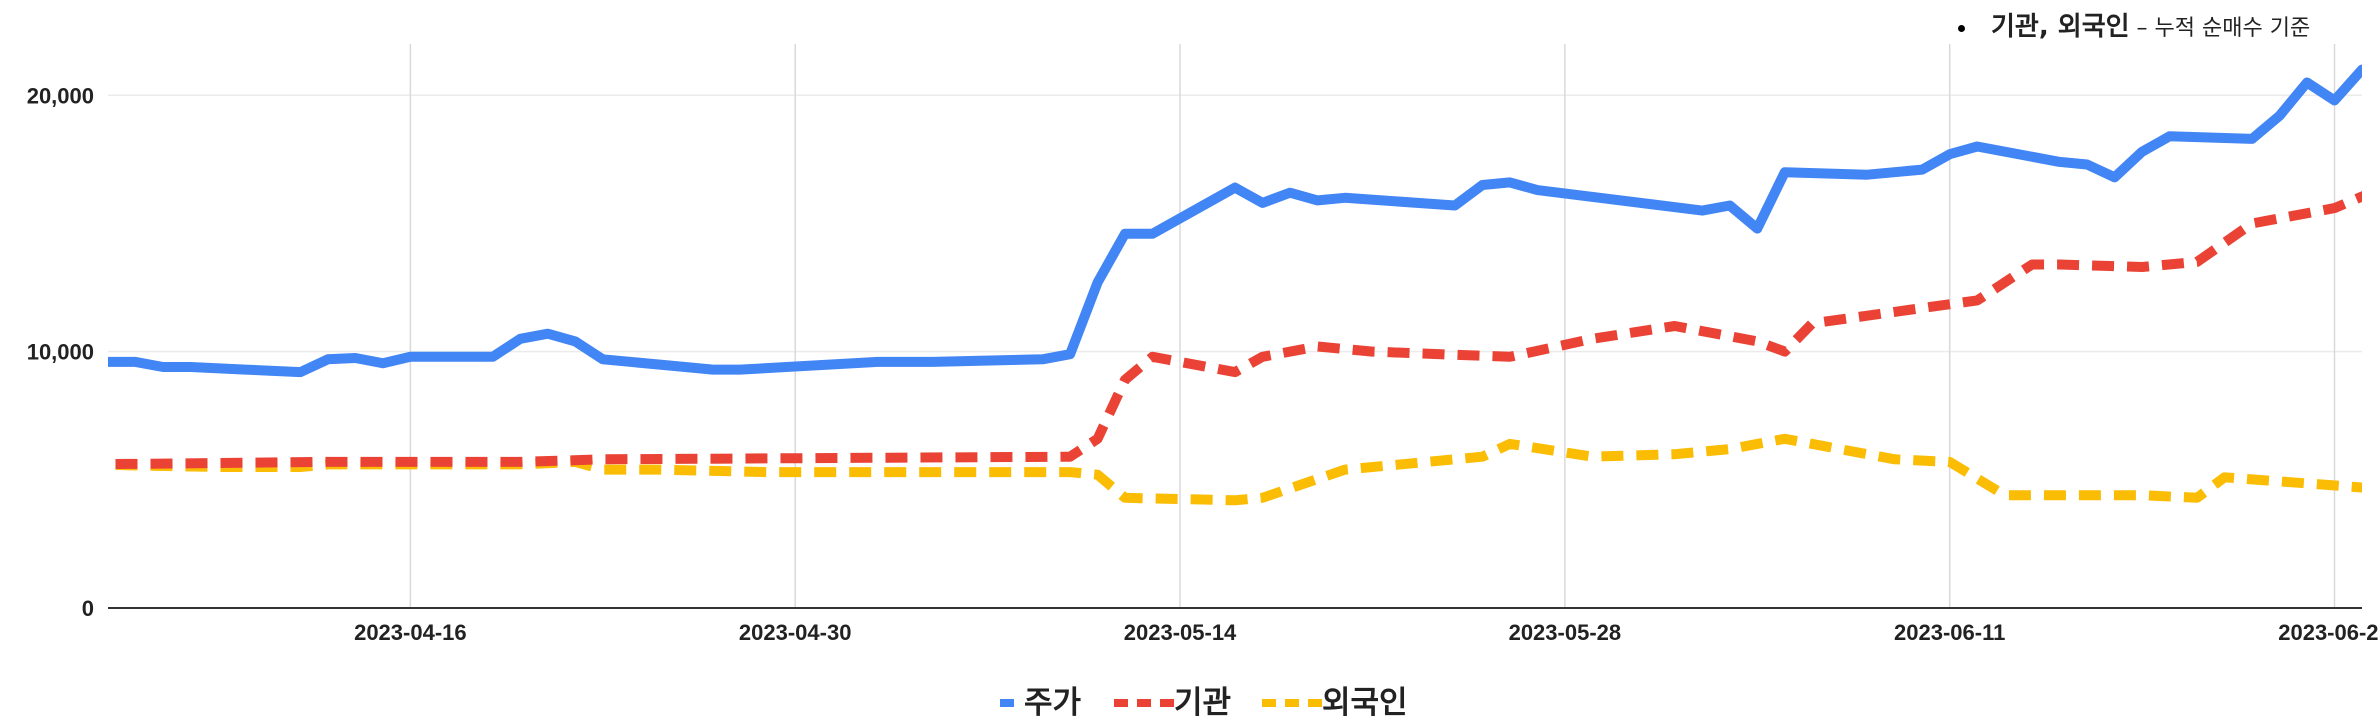 This screenshot has height=724, width=2379. Describe the element at coordinates (60, 95) in the screenshot. I see `y-tick-label: 20,000` at that location.